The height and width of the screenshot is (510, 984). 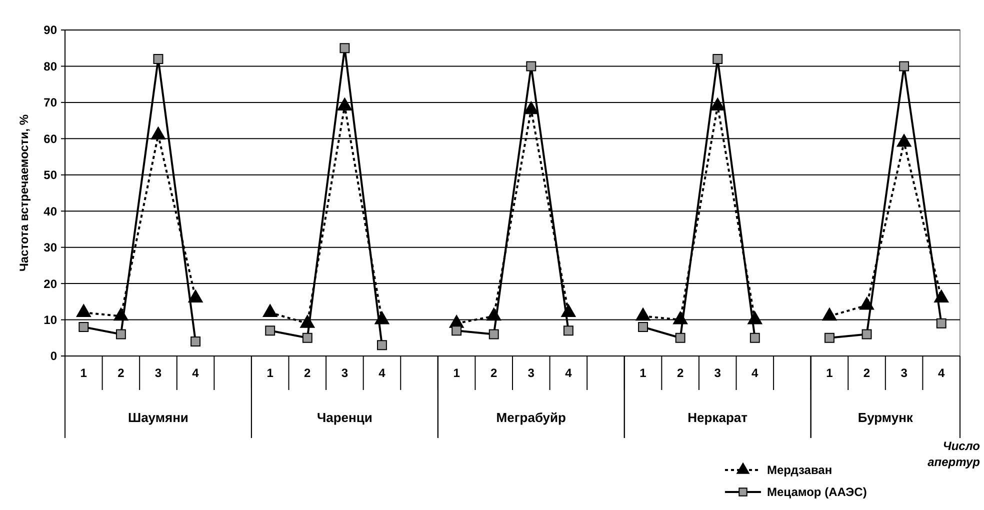 What do you see at coordinates (531, 417) in the screenshot?
I see `text: Меграбуйр` at bounding box center [531, 417].